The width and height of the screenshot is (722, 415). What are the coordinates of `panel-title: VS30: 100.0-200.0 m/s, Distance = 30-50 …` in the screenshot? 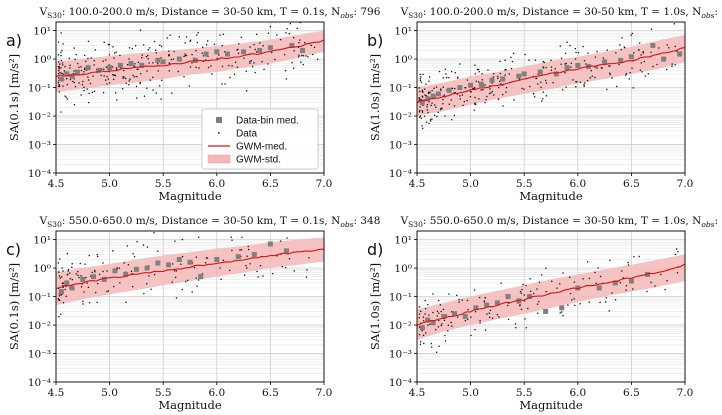 It's located at (561, 13).